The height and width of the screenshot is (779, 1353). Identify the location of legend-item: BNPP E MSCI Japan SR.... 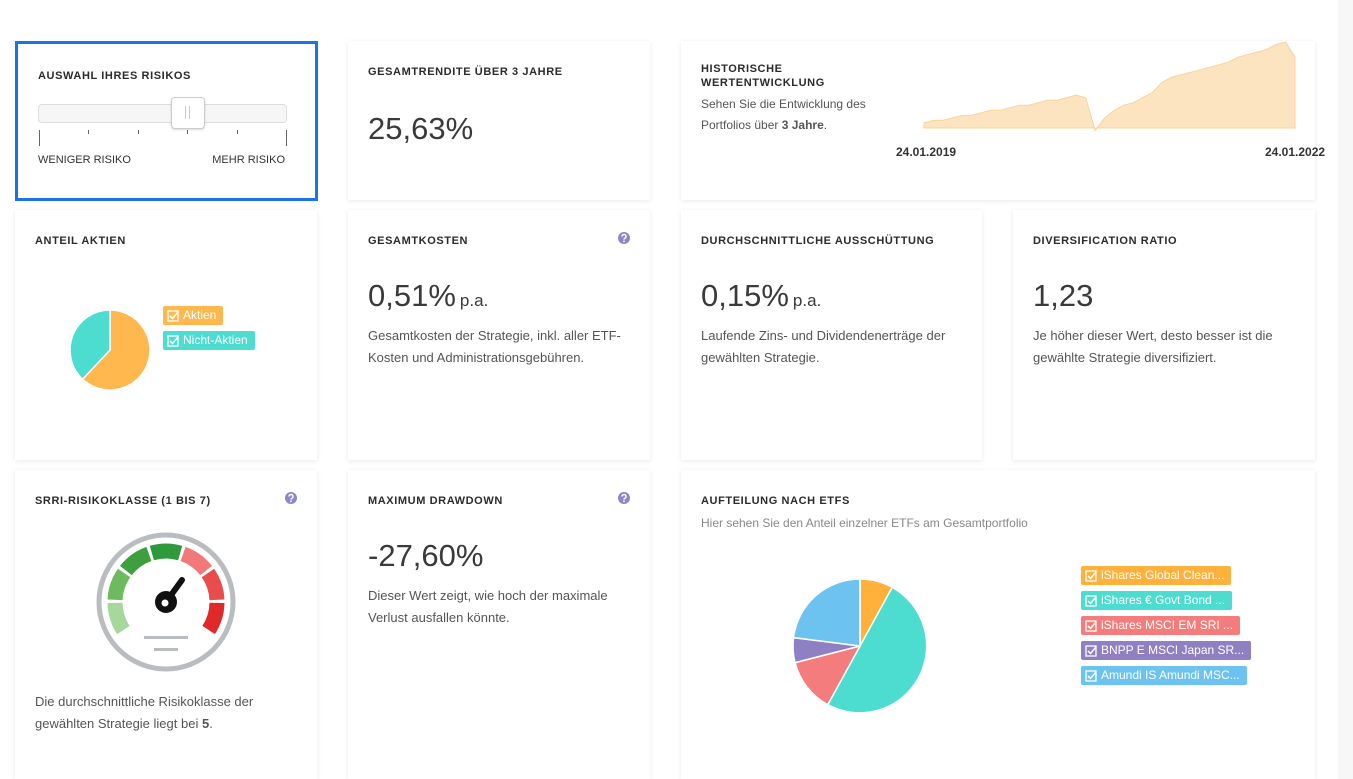
(1166, 650).